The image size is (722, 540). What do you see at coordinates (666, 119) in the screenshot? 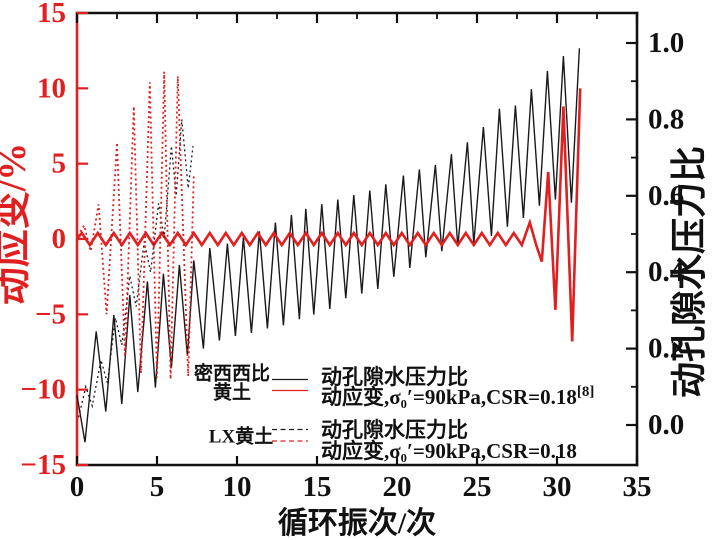
I see `right-y-tick-label: 0.8` at bounding box center [666, 119].